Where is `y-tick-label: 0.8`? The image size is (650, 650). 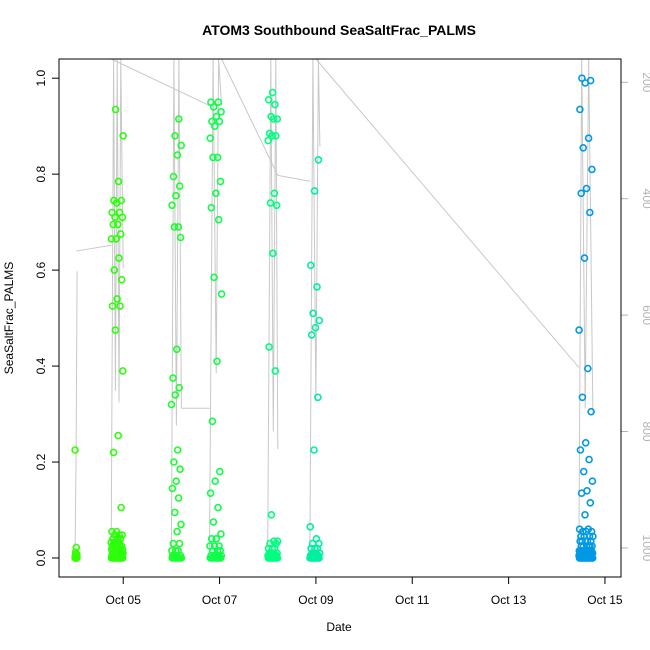
y-tick-label: 0.8 is located at coordinates (41, 173).